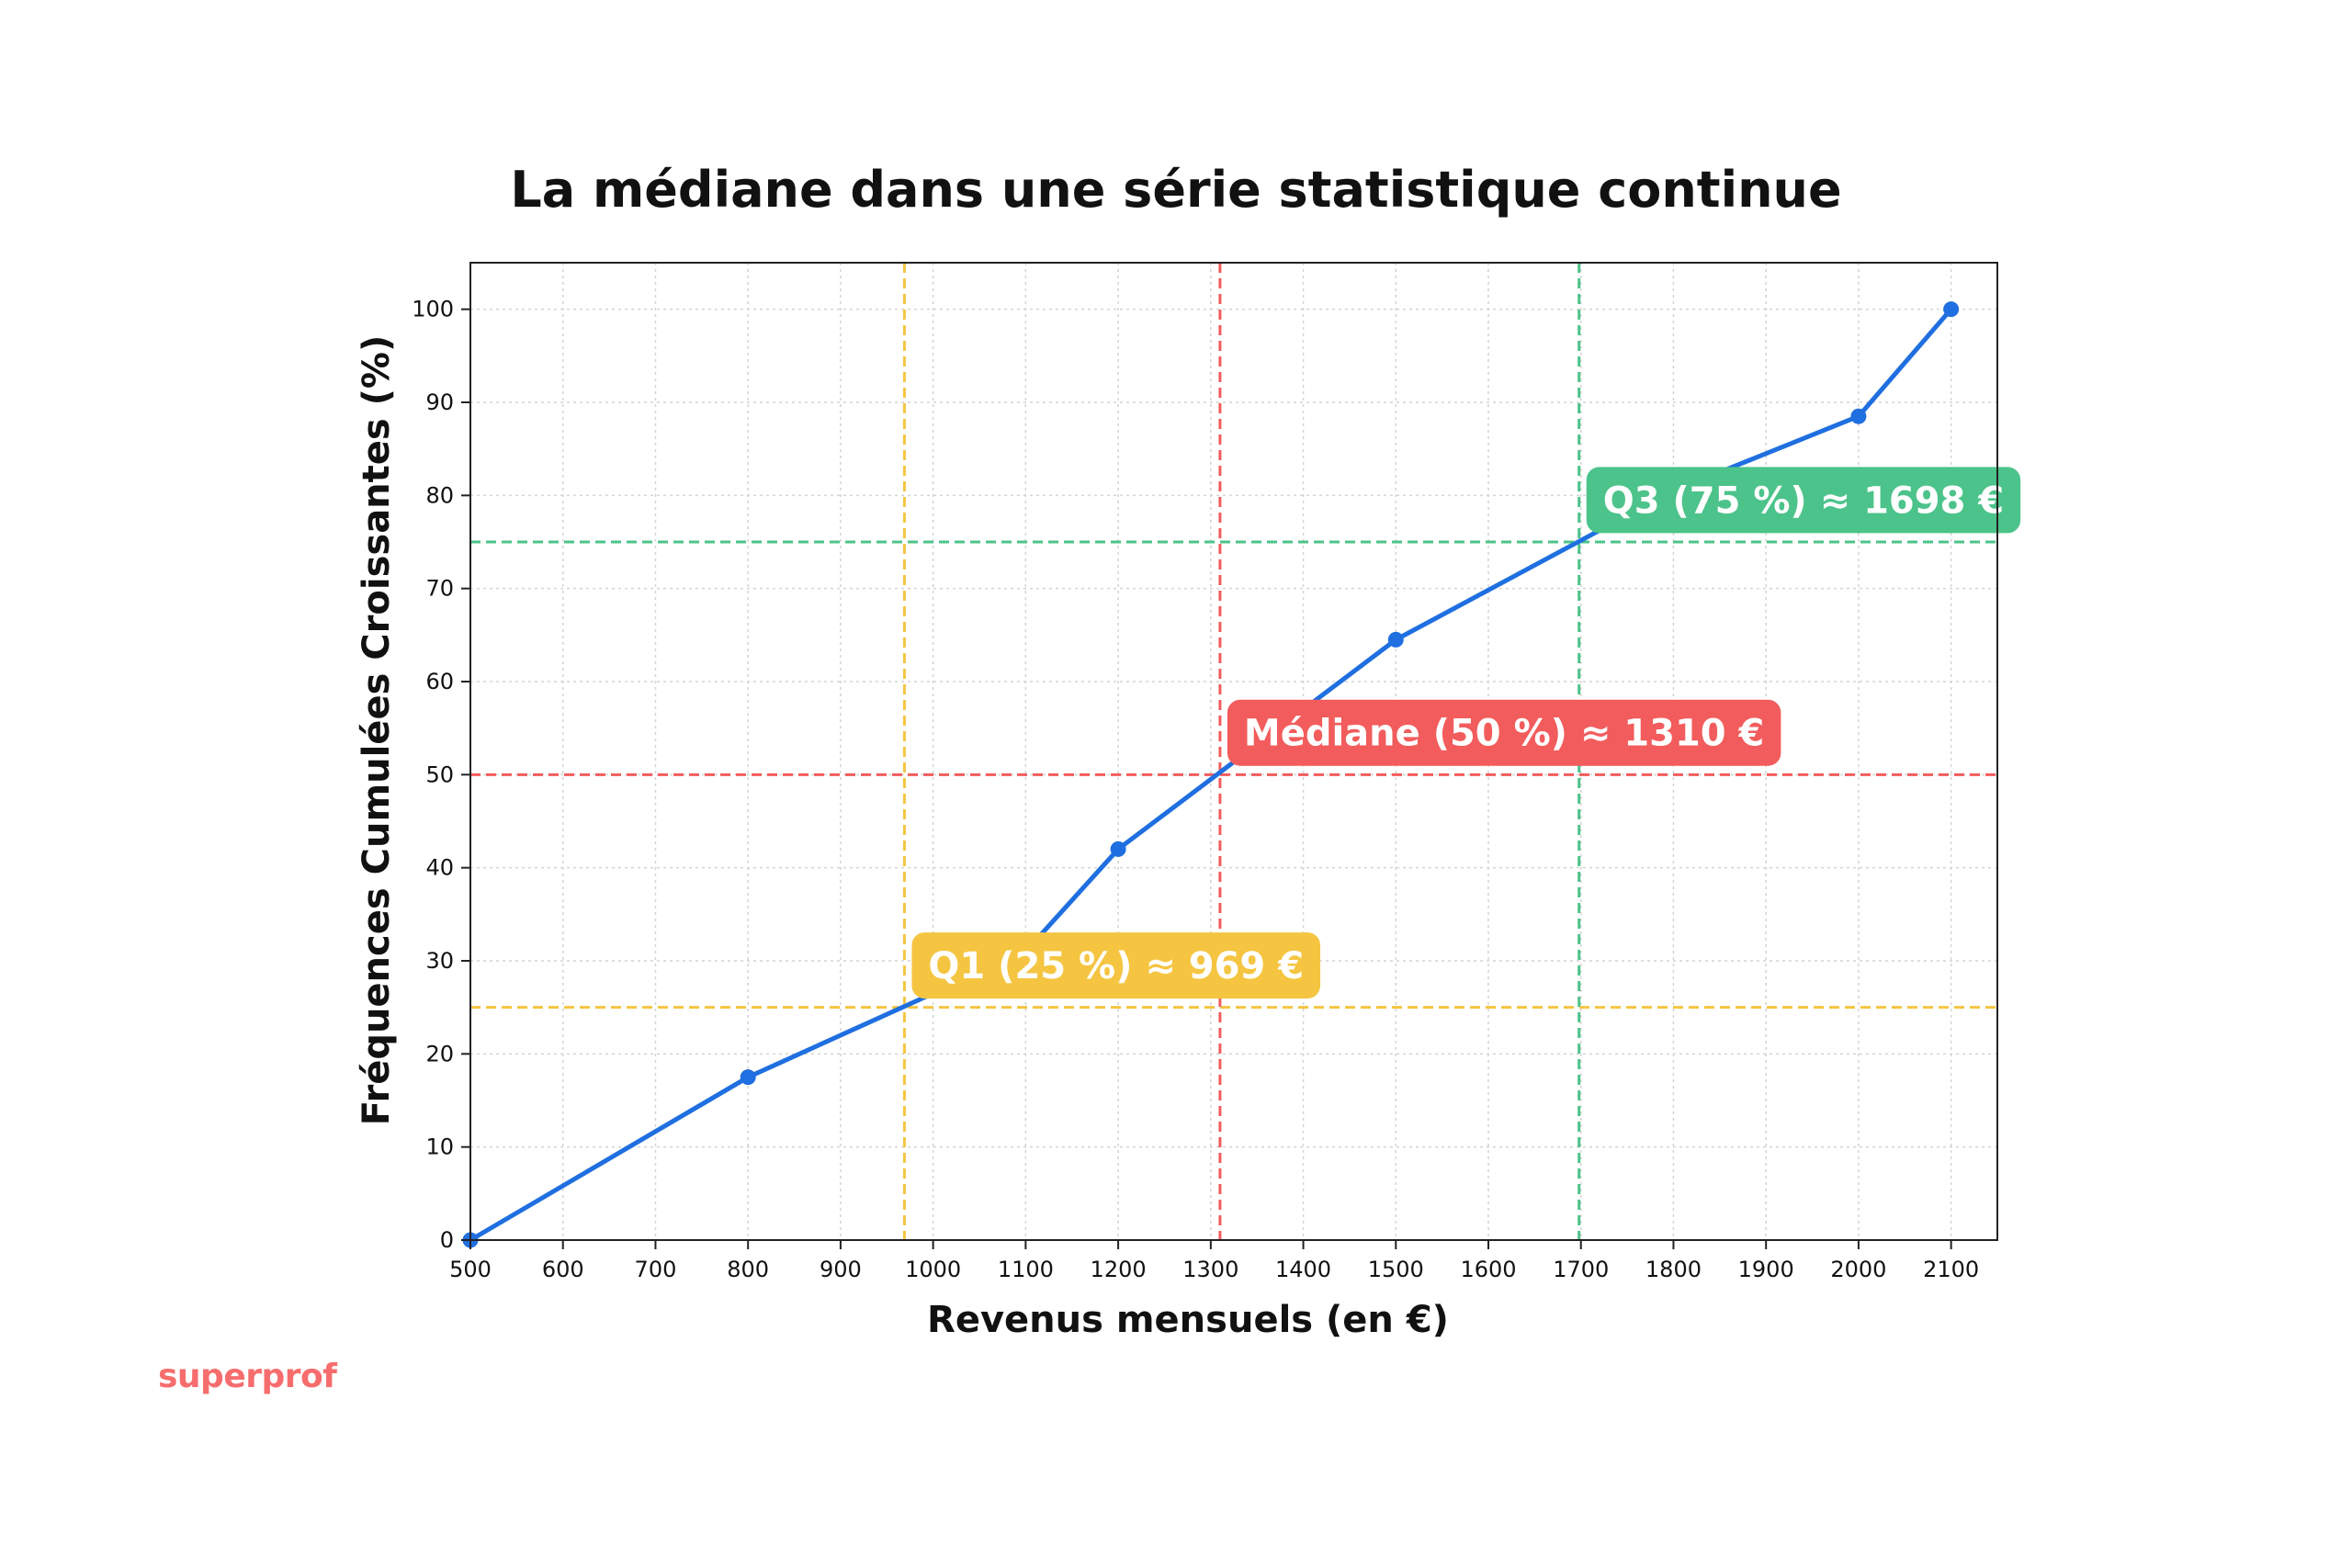  What do you see at coordinates (841, 1269) in the screenshot?
I see `x-tick-label: 900` at bounding box center [841, 1269].